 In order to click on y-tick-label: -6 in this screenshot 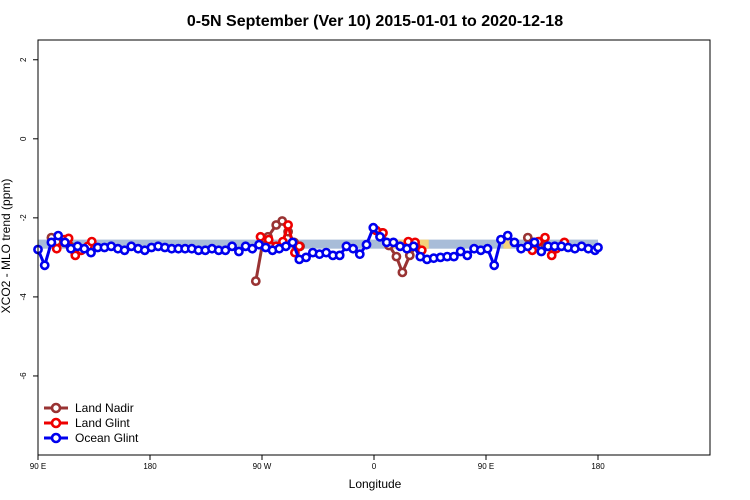, I will do `click(23, 376)`.